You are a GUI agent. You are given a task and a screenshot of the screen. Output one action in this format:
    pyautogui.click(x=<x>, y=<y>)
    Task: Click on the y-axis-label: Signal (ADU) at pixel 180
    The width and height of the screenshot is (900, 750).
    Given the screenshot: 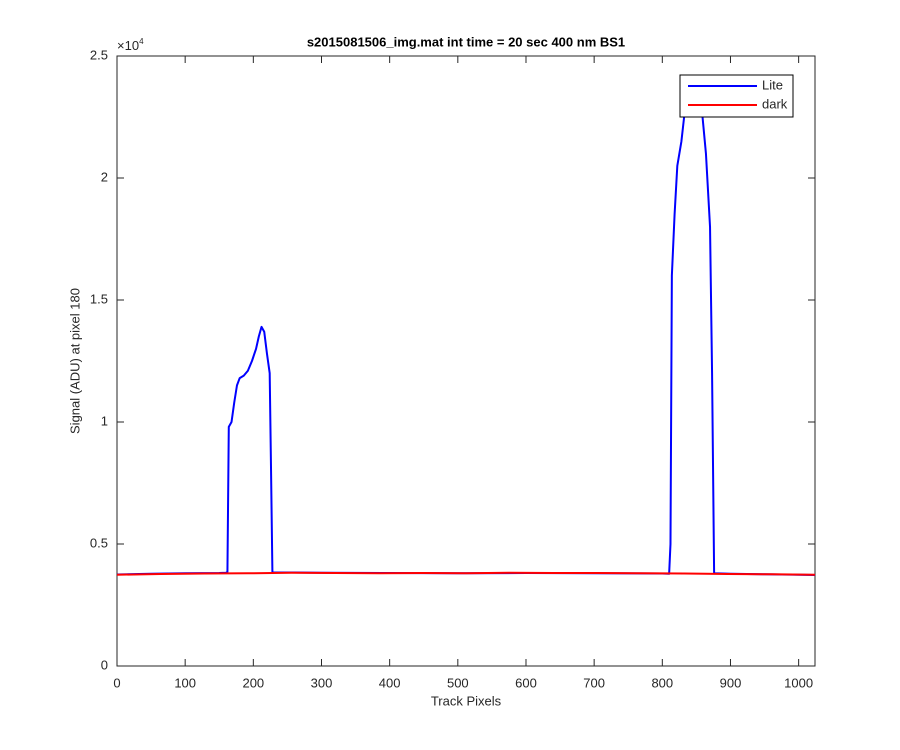 What is the action you would take?
    pyautogui.click(x=74, y=361)
    